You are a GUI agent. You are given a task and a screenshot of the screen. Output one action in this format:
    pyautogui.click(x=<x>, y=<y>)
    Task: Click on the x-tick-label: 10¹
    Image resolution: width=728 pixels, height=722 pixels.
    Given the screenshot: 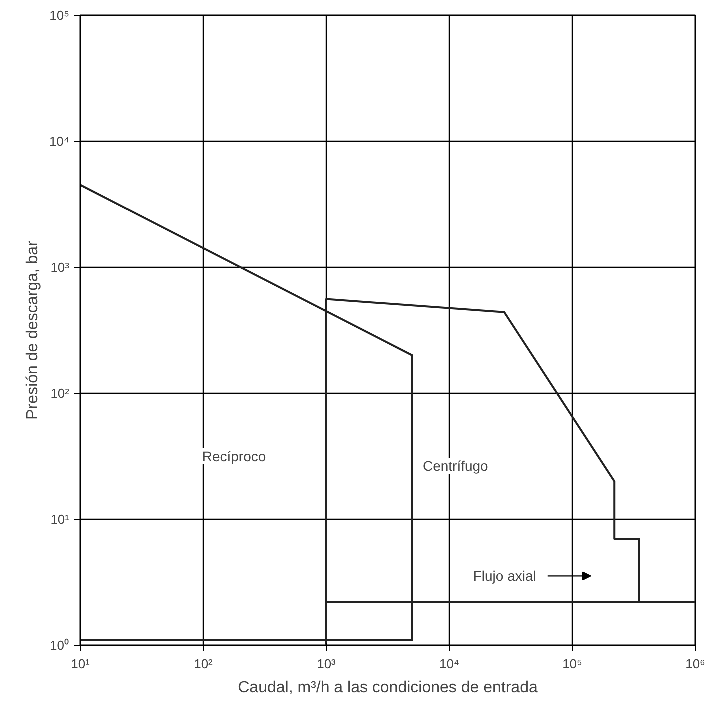 What is the action you would take?
    pyautogui.click(x=81, y=664)
    